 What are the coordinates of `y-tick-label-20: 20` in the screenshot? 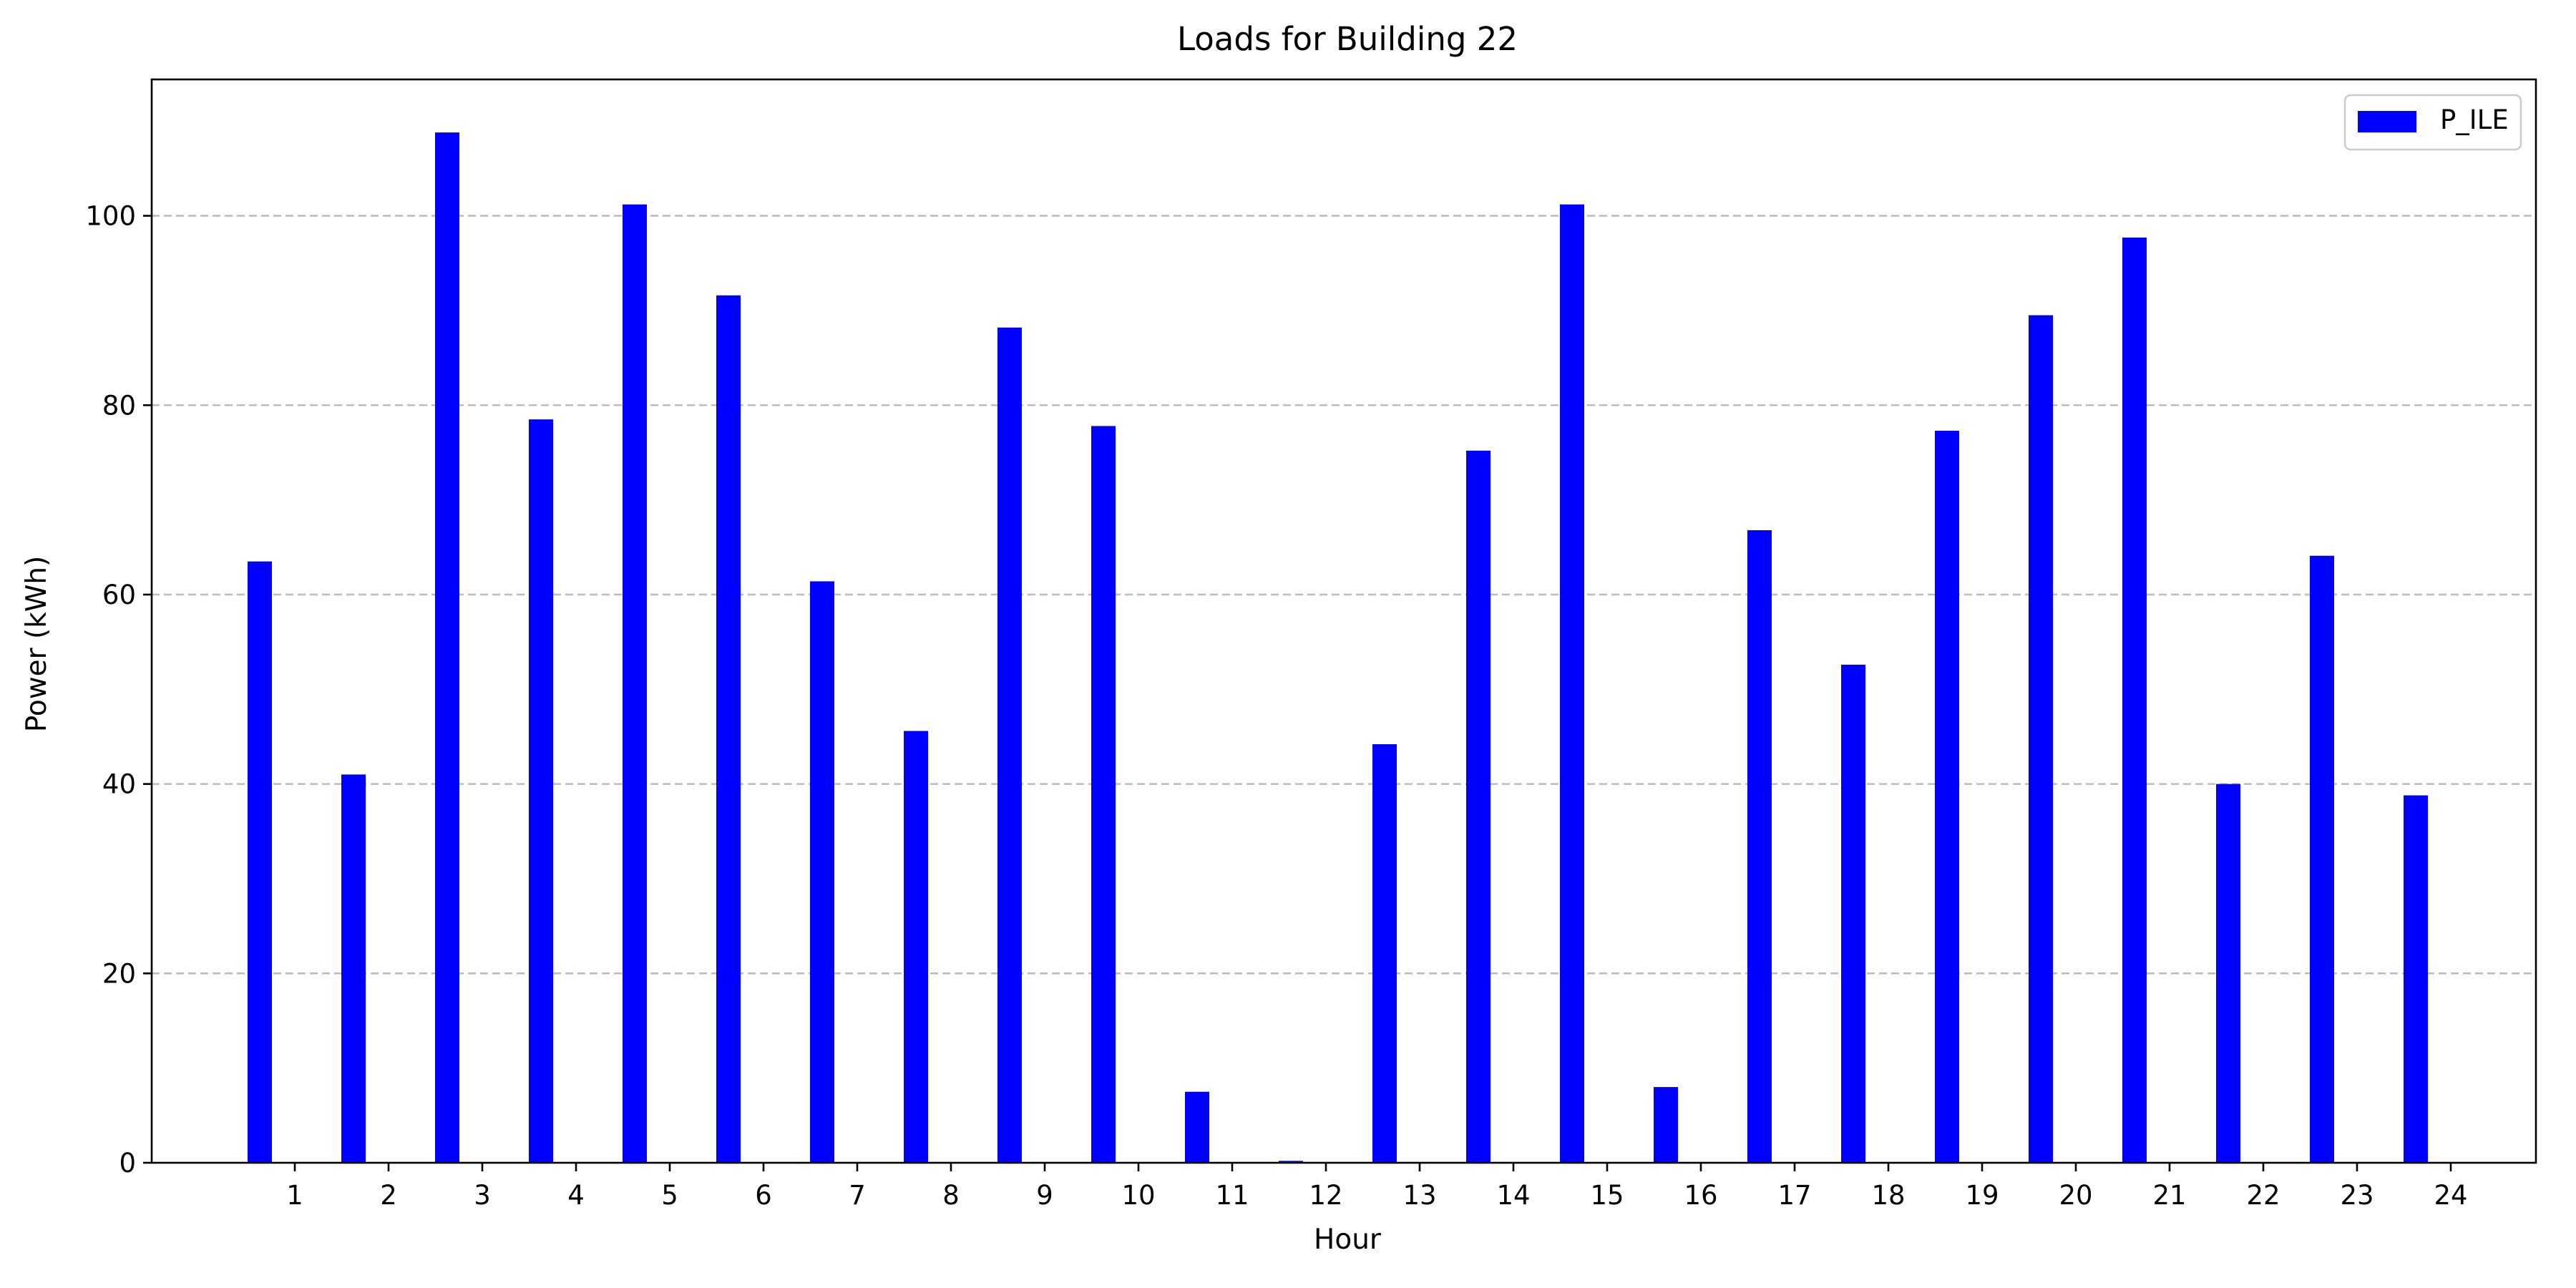 It's located at (119, 973).